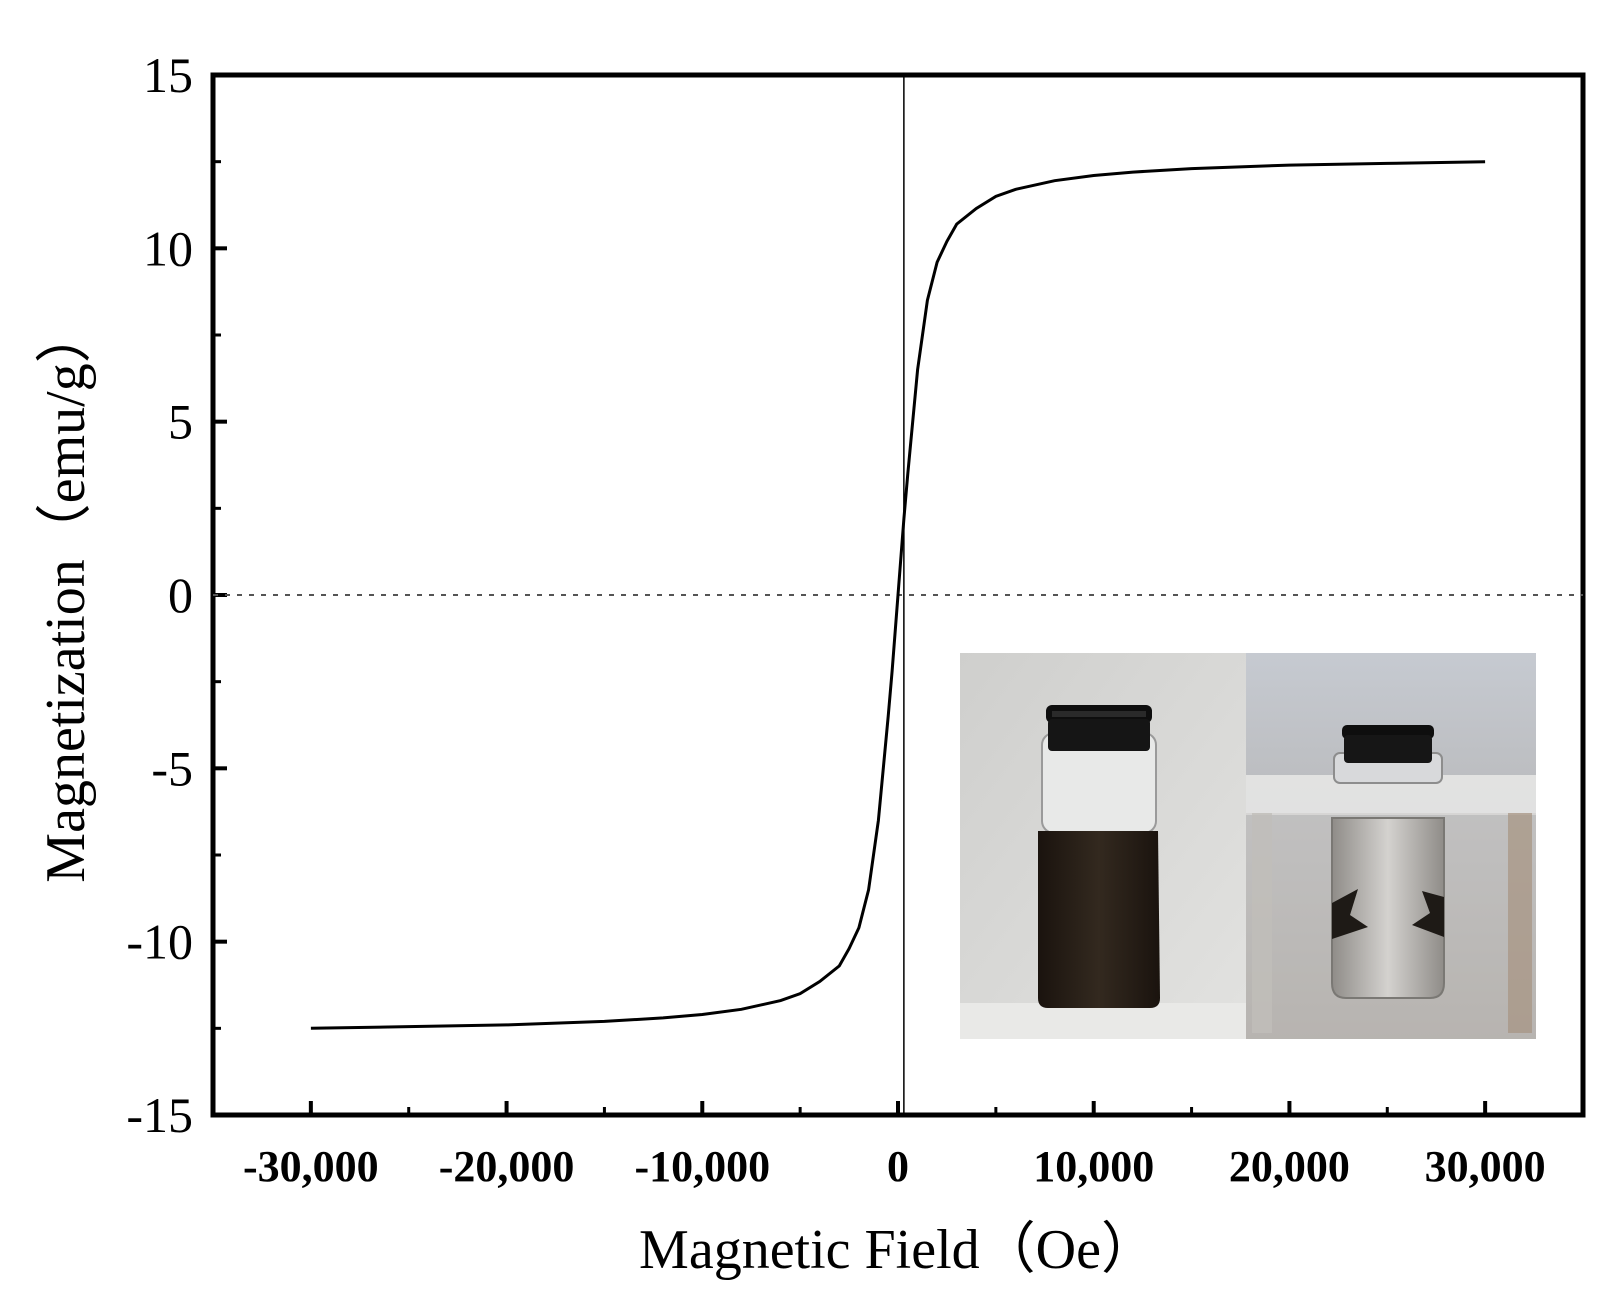  What do you see at coordinates (1093, 1166) in the screenshot?
I see `x-tick-label: 10,000` at bounding box center [1093, 1166].